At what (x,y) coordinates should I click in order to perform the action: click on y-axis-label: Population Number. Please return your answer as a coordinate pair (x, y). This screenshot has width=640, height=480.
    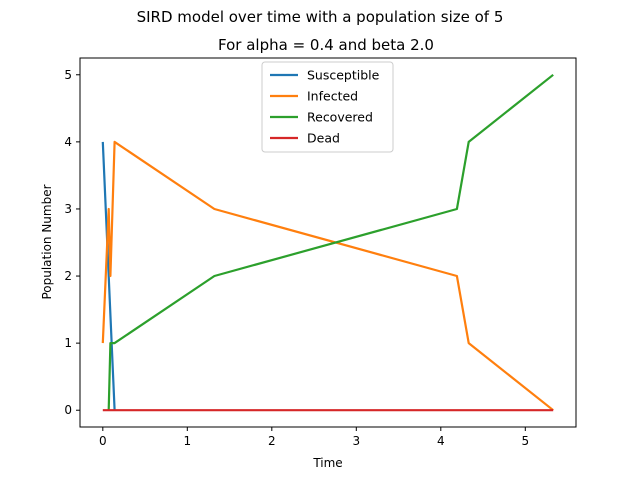
    Looking at the image, I should click on (47, 241).